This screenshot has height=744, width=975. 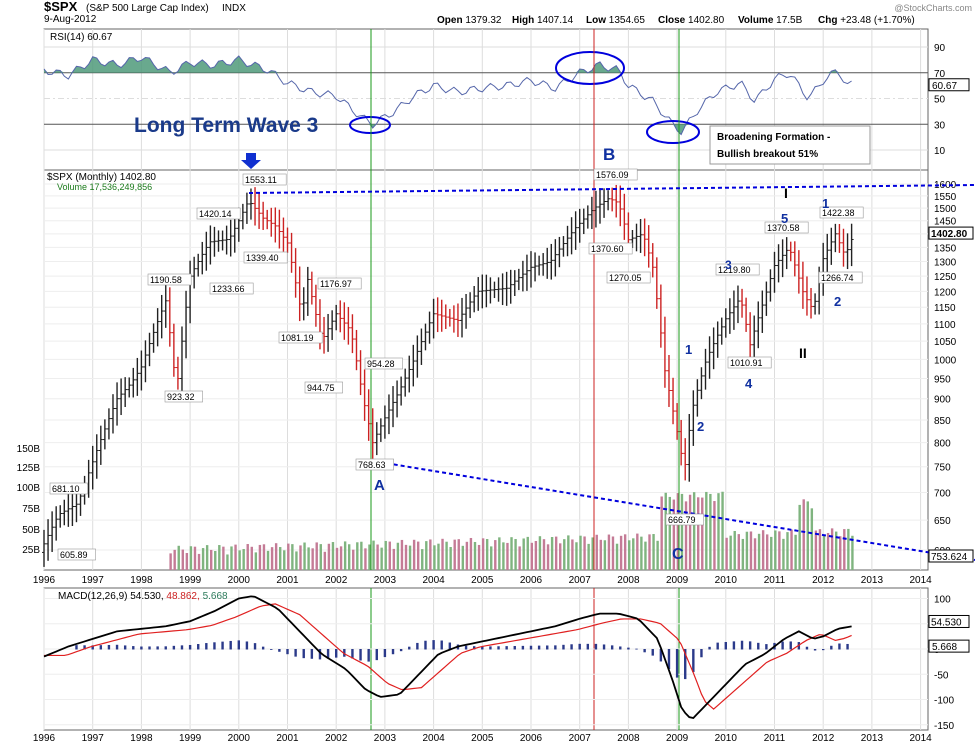 I want to click on price-label: 1233.66, so click(x=228, y=289).